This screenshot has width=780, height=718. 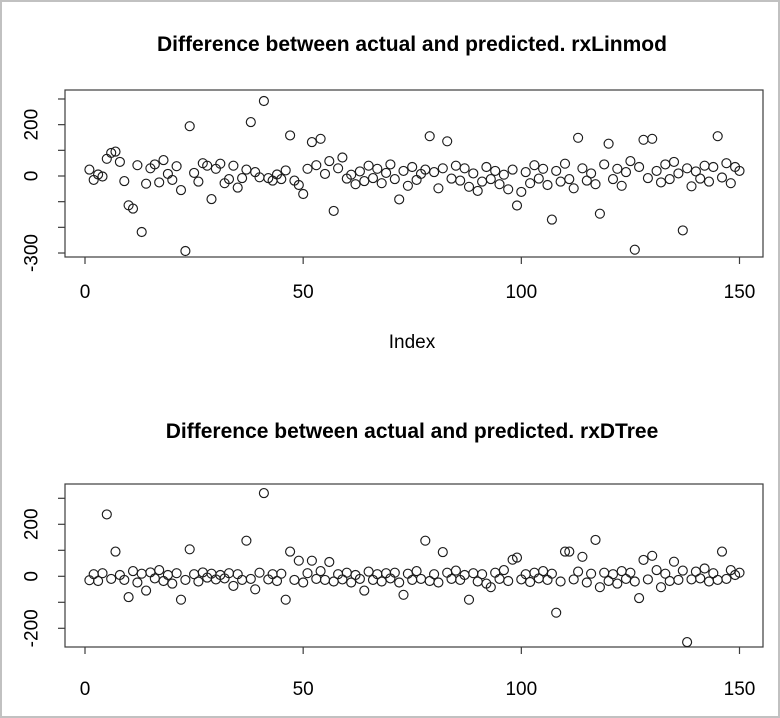 I want to click on chart1-xlabel: Index, so click(x=412, y=342).